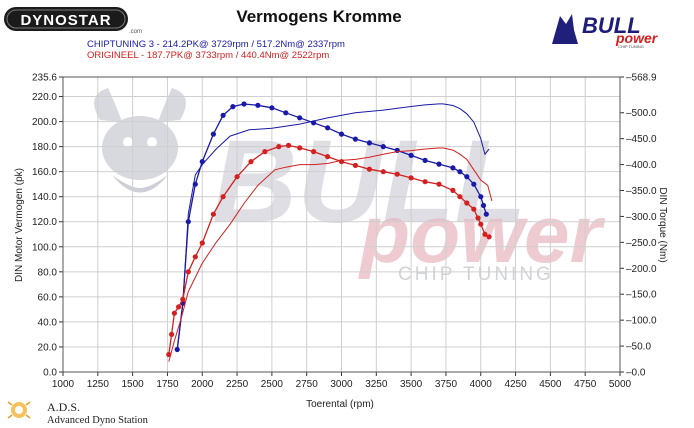  Describe the element at coordinates (638, 347) in the screenshot. I see `y2-tick-label: –50.0` at that location.